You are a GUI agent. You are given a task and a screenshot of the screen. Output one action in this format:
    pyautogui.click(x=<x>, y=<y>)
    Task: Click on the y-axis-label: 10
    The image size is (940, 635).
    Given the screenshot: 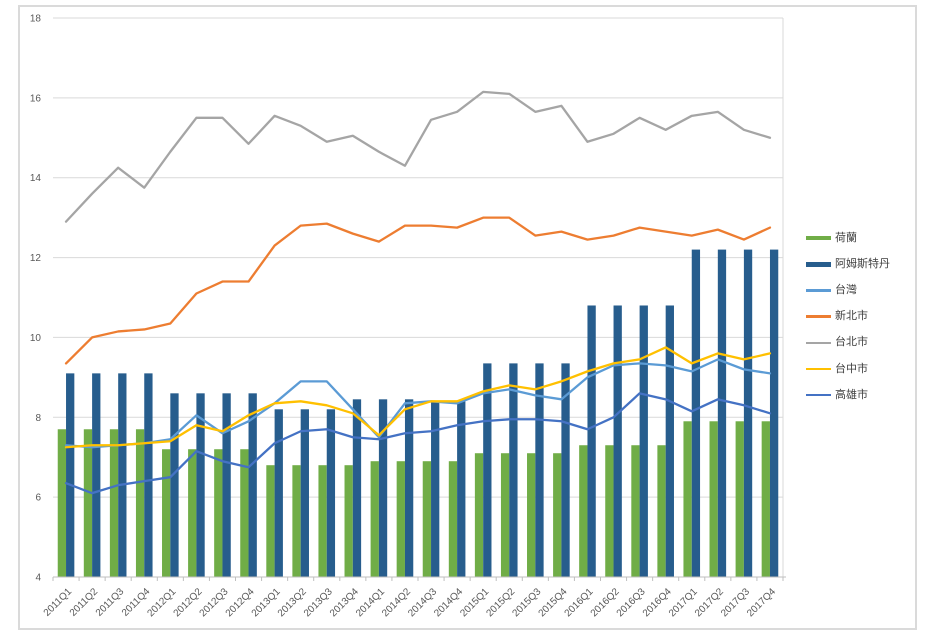 What is the action you would take?
    pyautogui.click(x=36, y=338)
    